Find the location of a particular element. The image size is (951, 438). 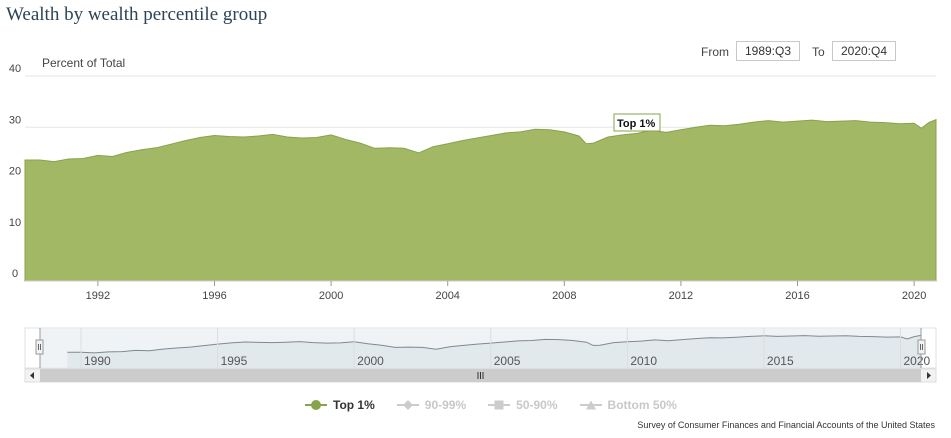

y-tick-label: 30 is located at coordinates (15, 120).